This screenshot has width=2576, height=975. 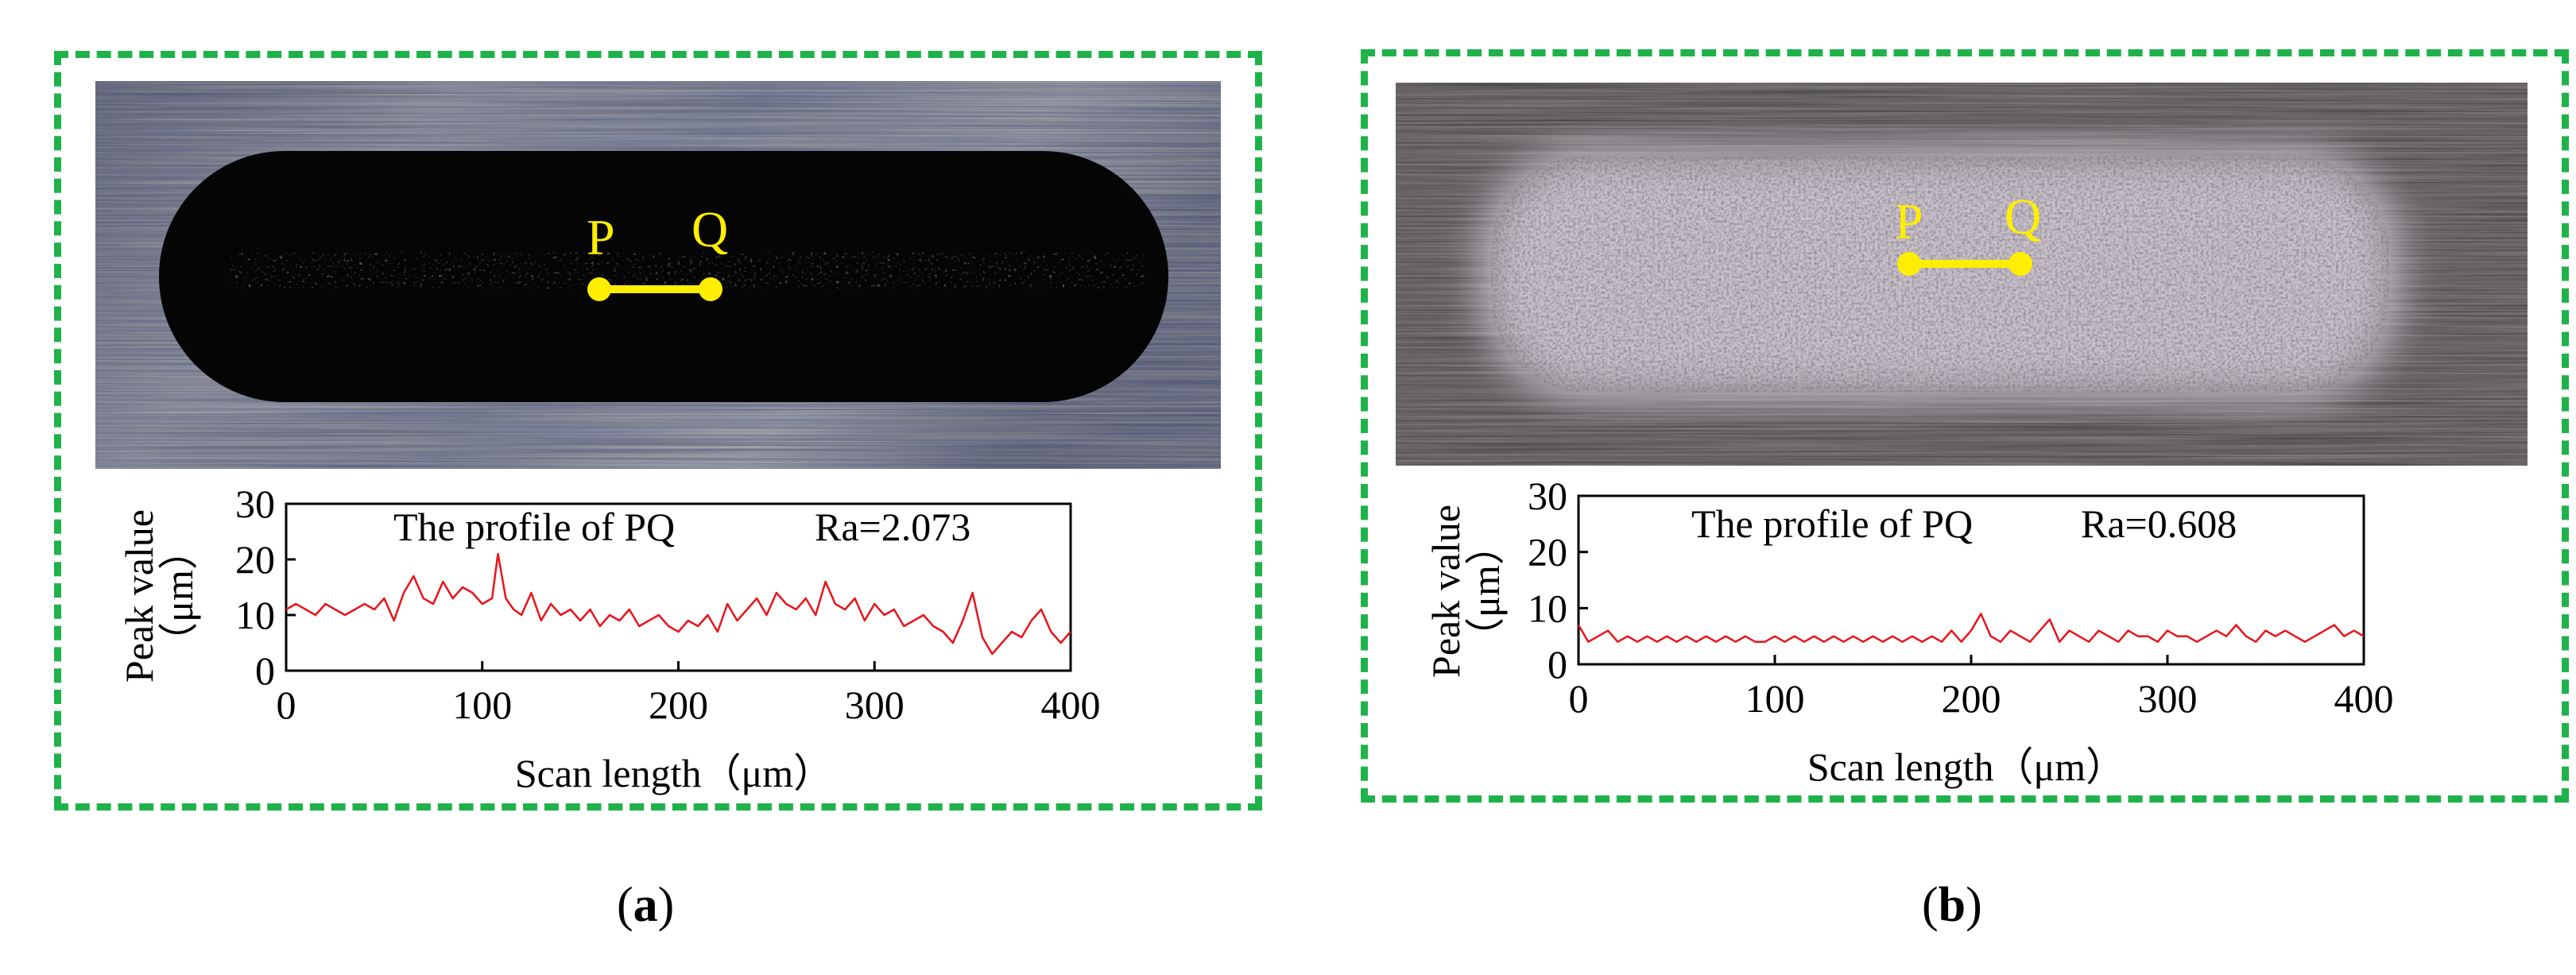 I want to click on subfigure-label-a: (a), so click(x=646, y=905).